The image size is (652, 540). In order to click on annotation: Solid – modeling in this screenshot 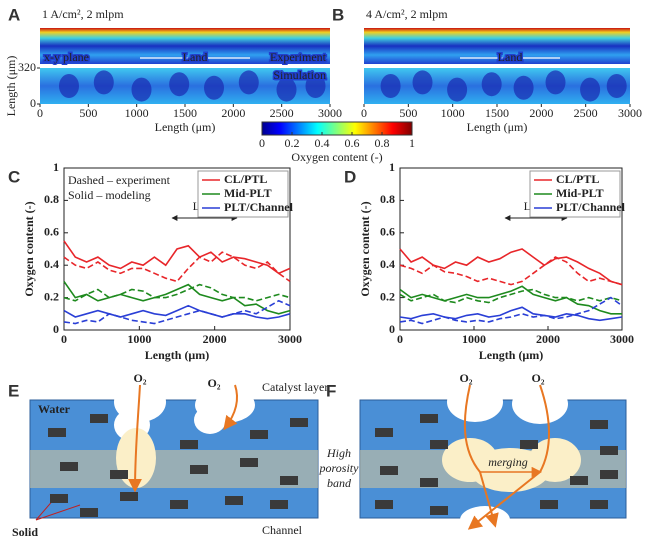, I will do `click(109, 195)`.